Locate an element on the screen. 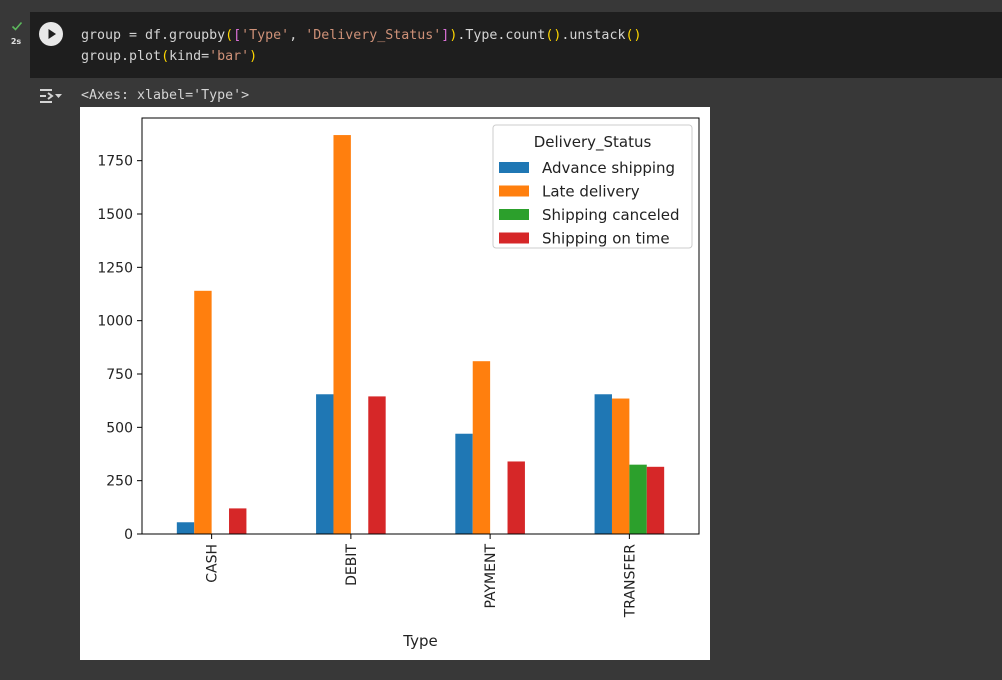 The width and height of the screenshot is (1002, 680). legend-entry-1: Late delivery is located at coordinates (591, 192).